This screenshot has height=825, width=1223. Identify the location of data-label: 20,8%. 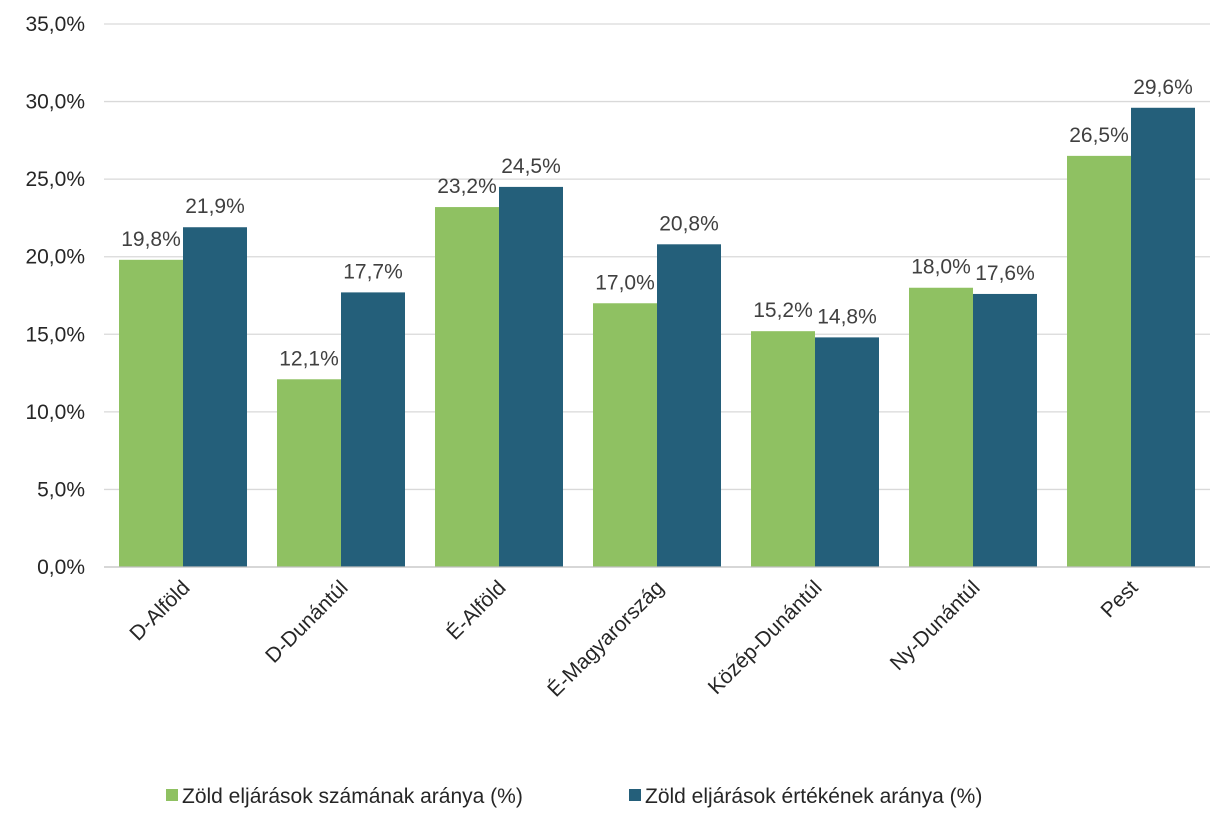
(689, 223).